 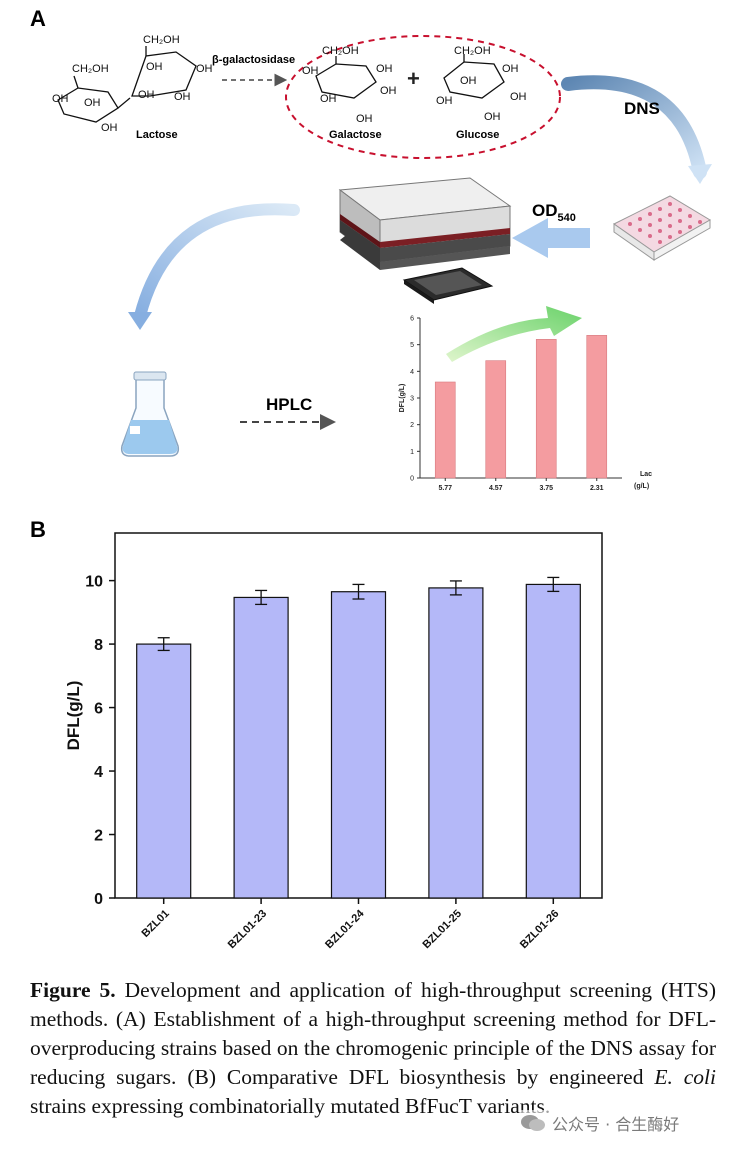 What do you see at coordinates (310, 71) in the screenshot?
I see `galactose-oh-1: OH` at bounding box center [310, 71].